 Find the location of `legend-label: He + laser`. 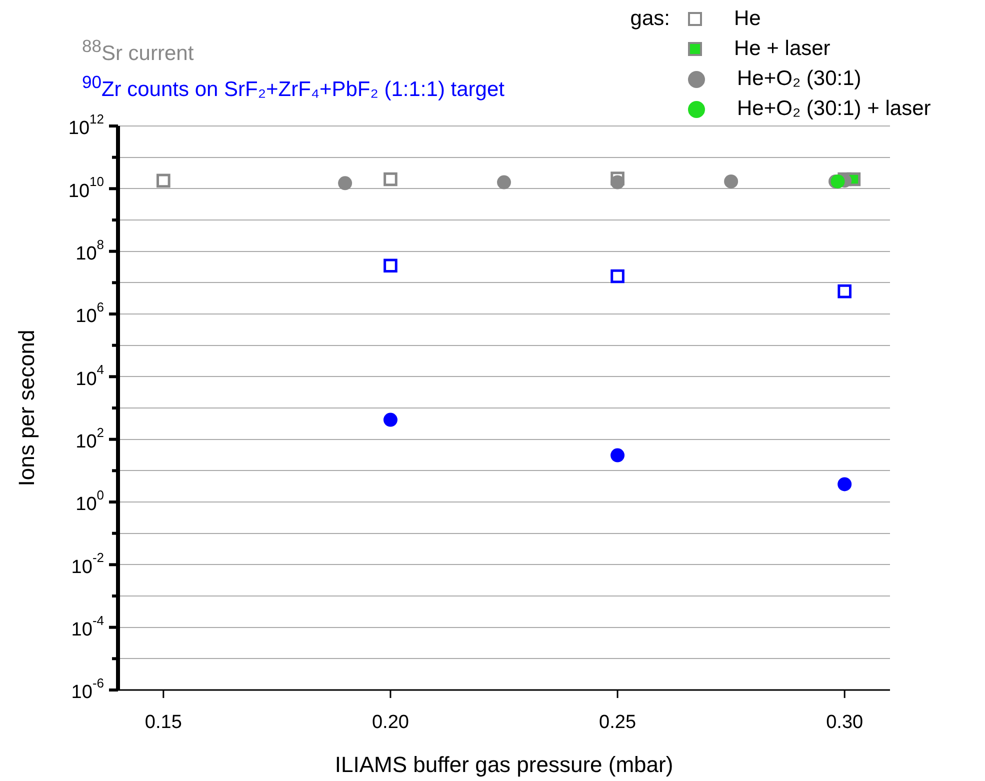

legend-label: He + laser is located at coordinates (782, 49).